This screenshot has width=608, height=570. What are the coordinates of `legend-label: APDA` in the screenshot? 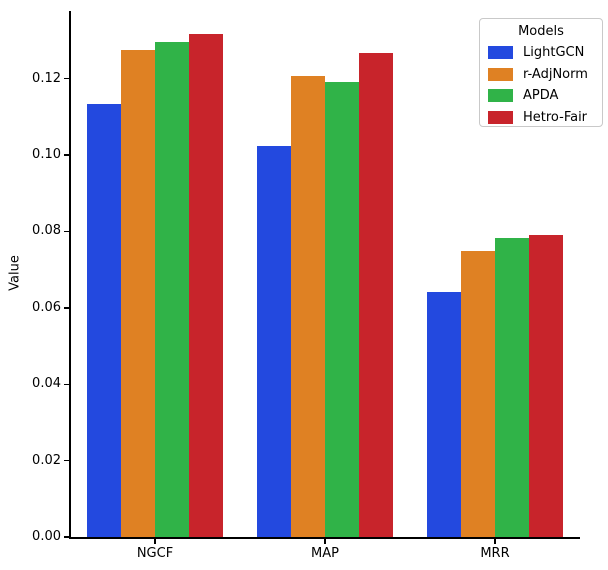 It's located at (541, 96).